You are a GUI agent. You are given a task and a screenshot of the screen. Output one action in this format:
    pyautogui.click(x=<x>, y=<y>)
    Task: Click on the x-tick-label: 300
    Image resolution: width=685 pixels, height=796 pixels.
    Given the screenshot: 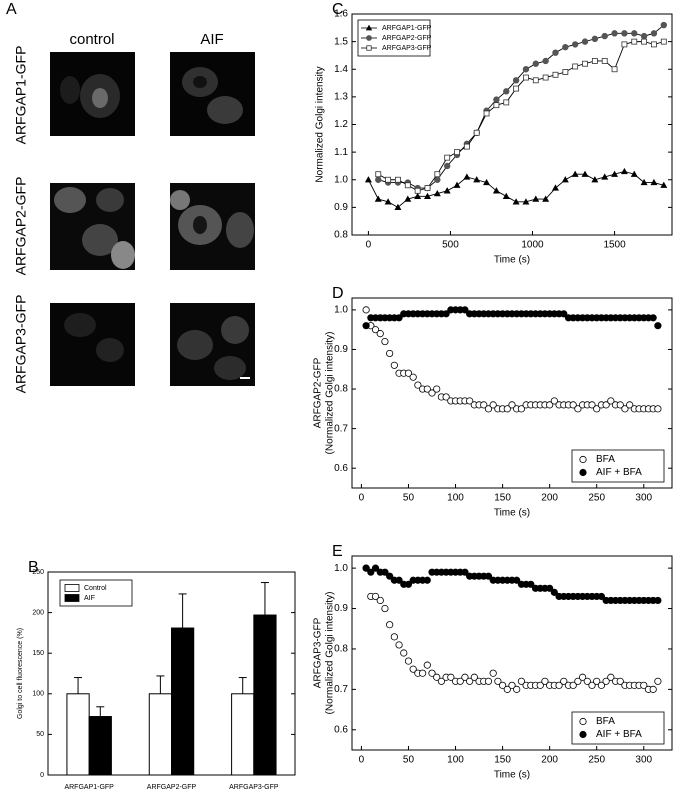 What is the action you would take?
    pyautogui.click(x=643, y=760)
    